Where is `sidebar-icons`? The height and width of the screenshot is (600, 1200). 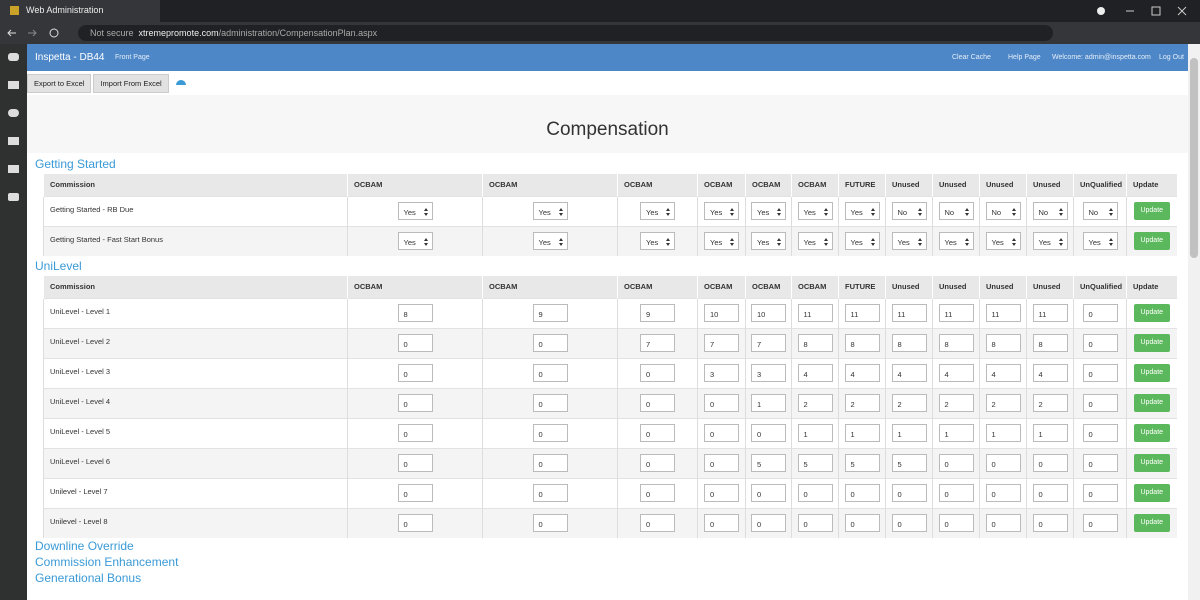
sidebar-icons is located at coordinates (13, 129).